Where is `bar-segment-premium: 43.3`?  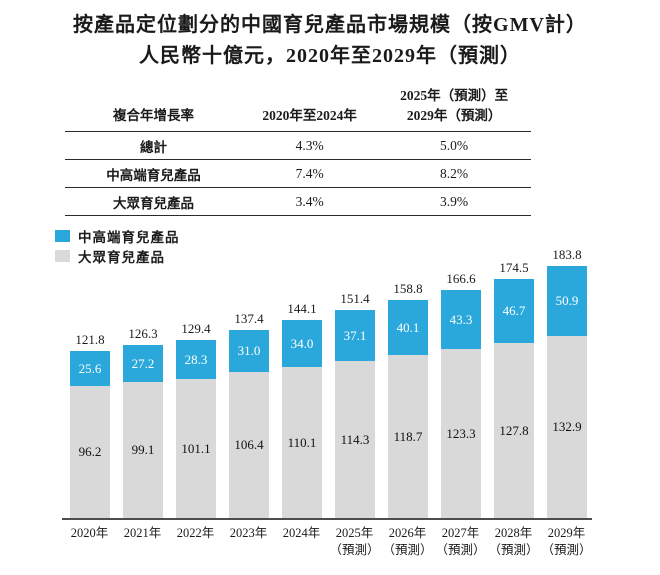
bar-segment-premium: 43.3 is located at coordinates (461, 319).